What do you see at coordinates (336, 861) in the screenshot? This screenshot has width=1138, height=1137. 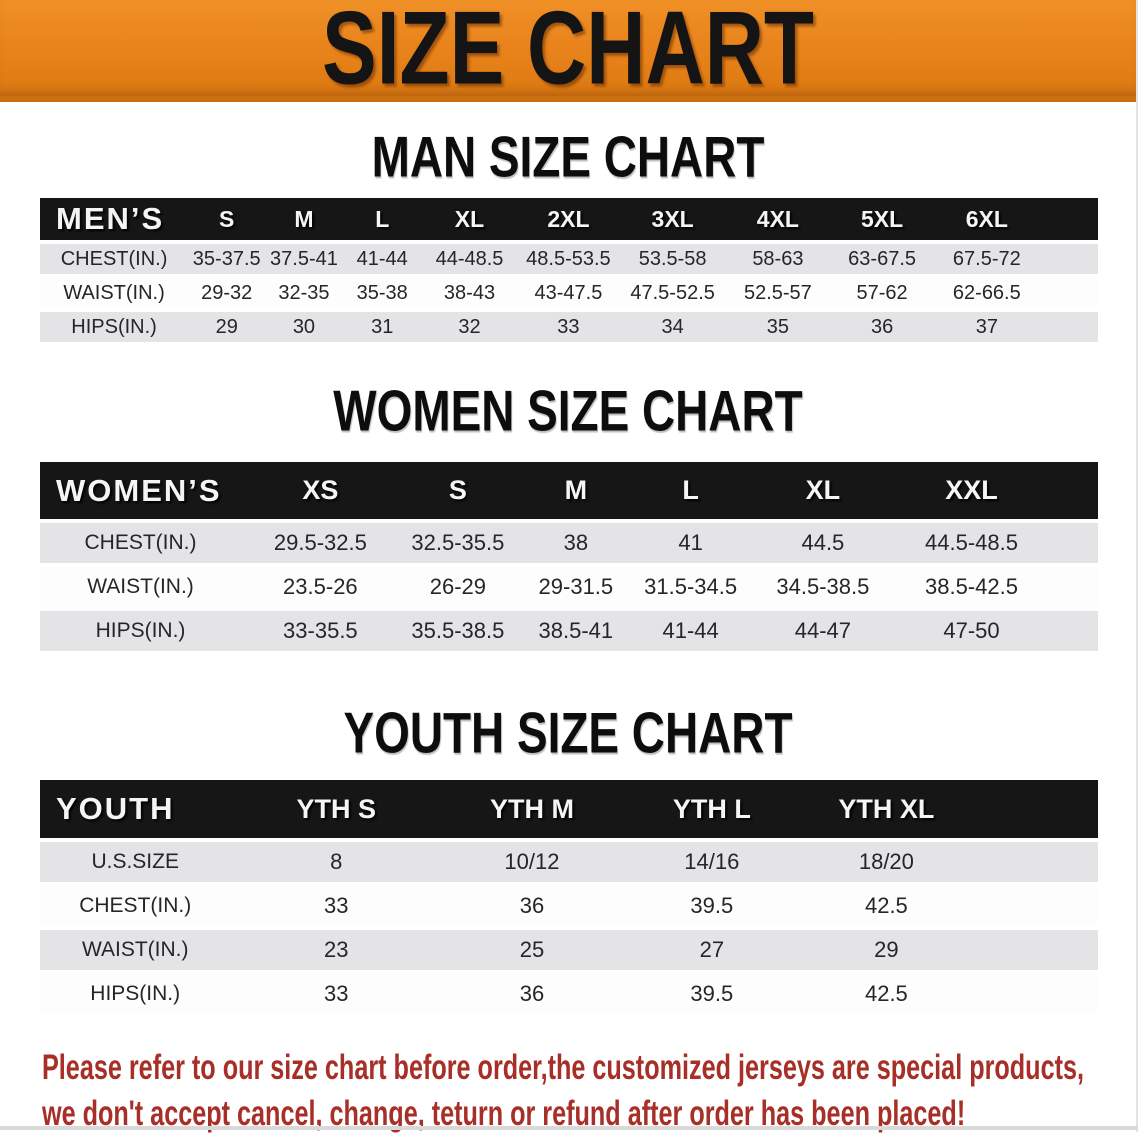 I see `size-value-cell: 8` at bounding box center [336, 861].